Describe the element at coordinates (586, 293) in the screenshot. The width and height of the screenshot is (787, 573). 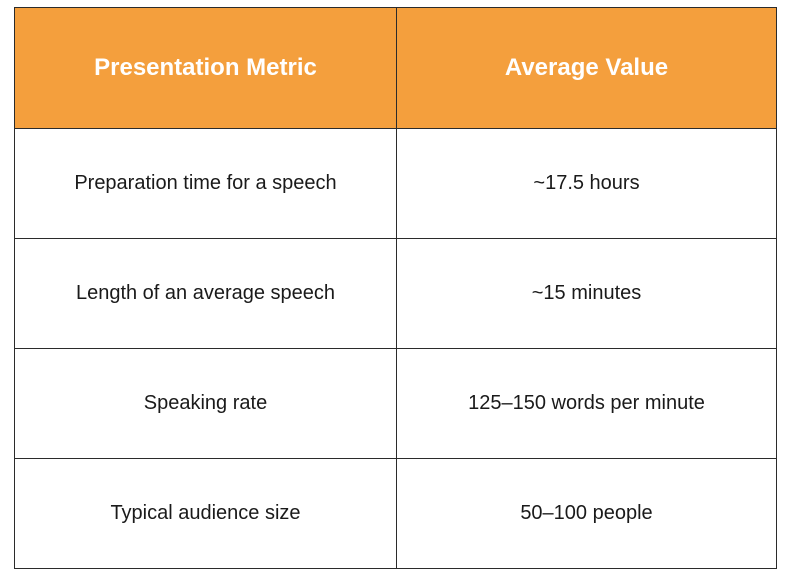
I see `value-cell: ~15 minutes` at that location.